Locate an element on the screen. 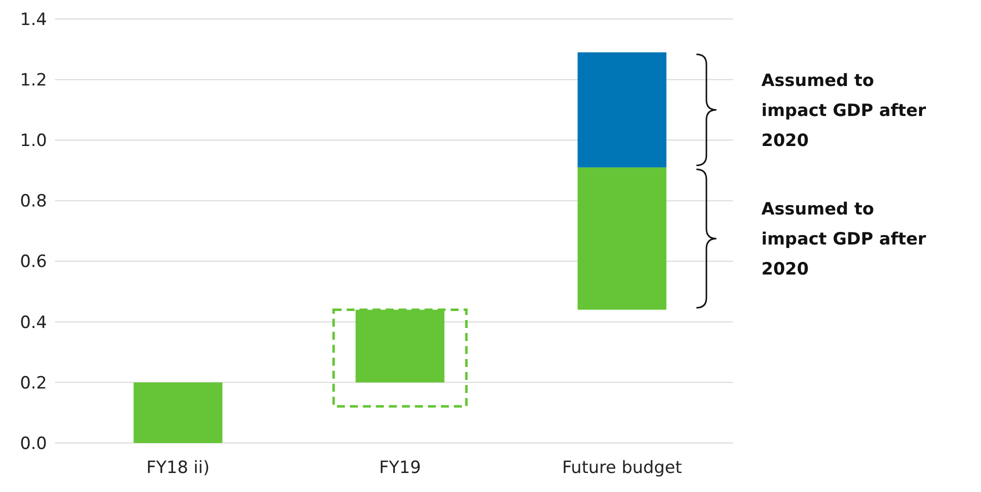 This screenshot has width=981, height=492. y-tick-label: 1.4 is located at coordinates (33, 20).